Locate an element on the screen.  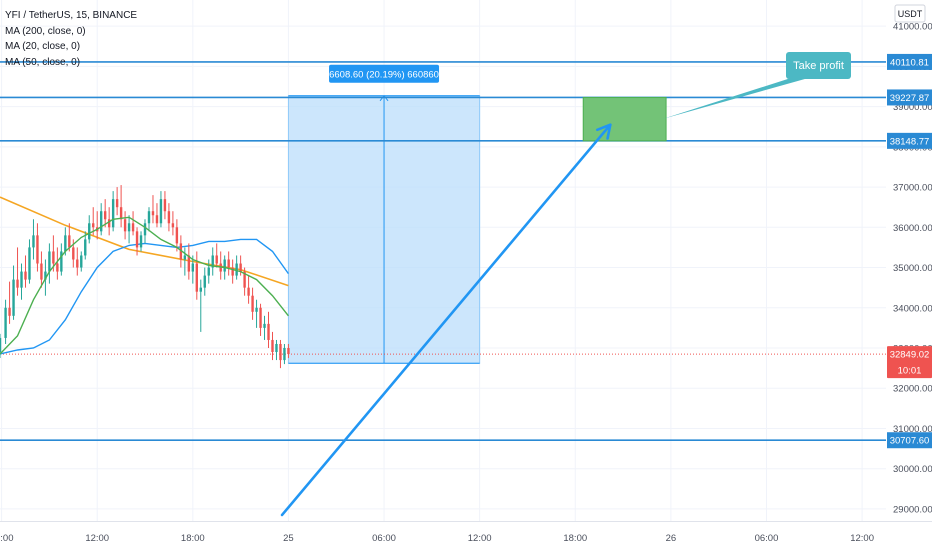
callout-label: Take profit is located at coordinates (818, 66).